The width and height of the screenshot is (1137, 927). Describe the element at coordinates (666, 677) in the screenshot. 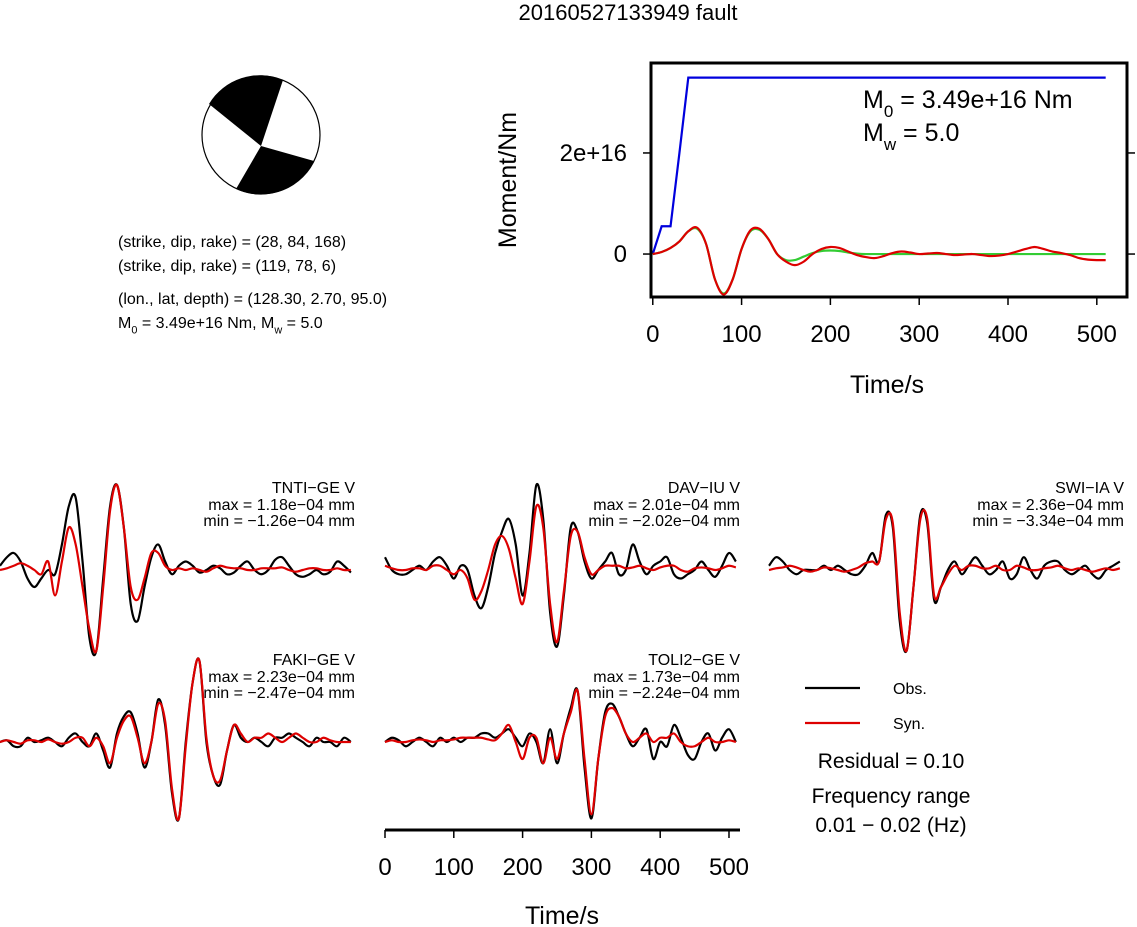

I see `station-max: max = 1.73e−04 mm` at that location.